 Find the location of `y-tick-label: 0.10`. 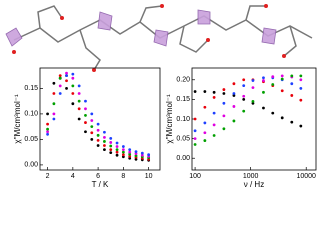

y-tick-label: 0.10 is located at coordinates (183, 119).